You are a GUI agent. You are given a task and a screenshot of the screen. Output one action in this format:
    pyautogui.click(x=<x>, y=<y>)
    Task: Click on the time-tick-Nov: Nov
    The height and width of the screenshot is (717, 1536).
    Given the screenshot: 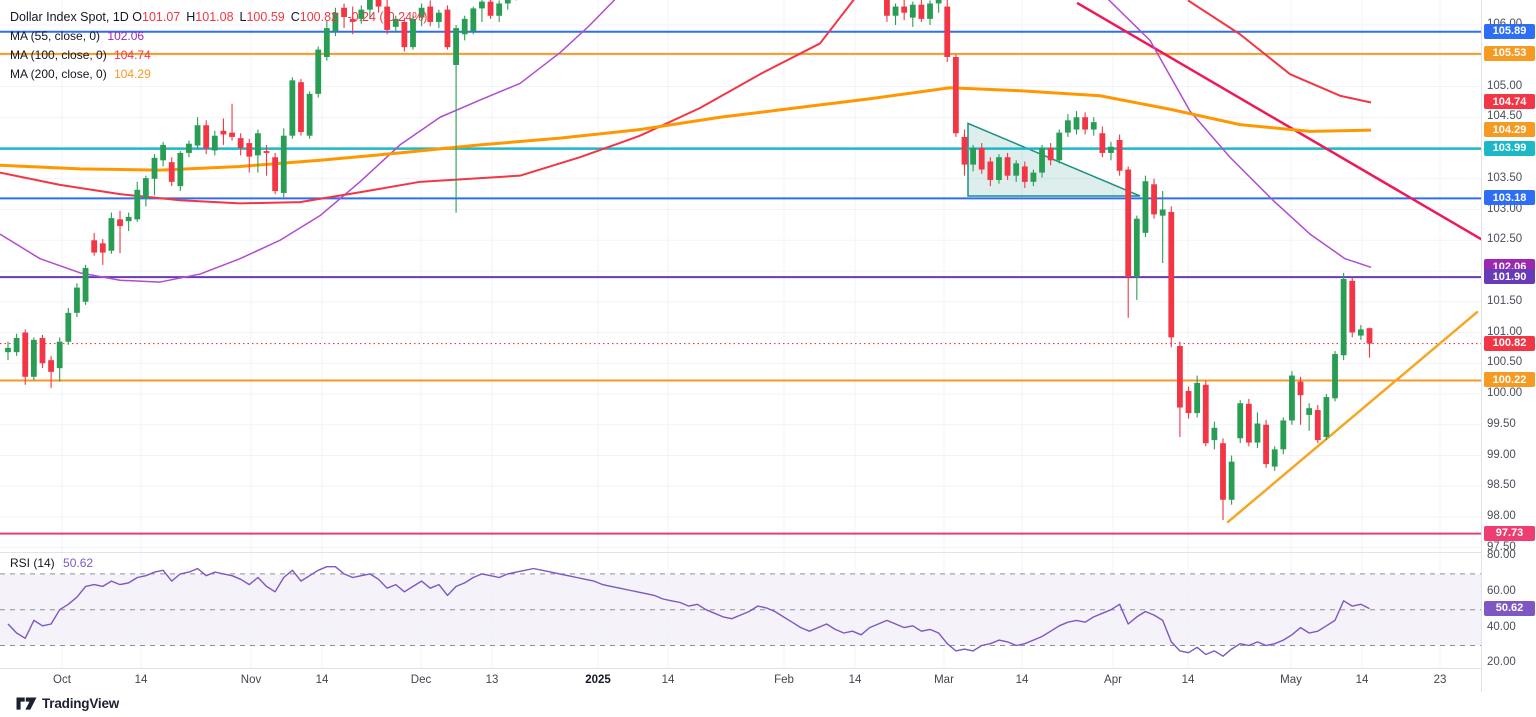 What is the action you would take?
    pyautogui.click(x=251, y=680)
    